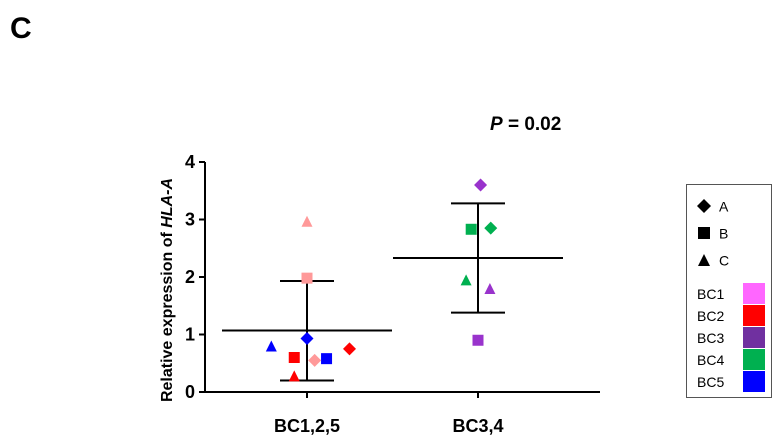  I want to click on legend-shape-item: B, so click(712, 232).